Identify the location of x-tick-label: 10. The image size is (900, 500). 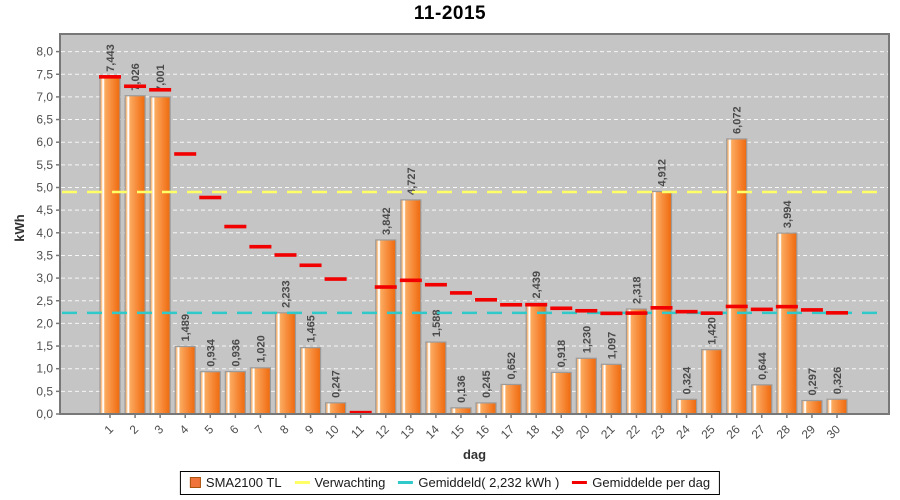
(332, 432).